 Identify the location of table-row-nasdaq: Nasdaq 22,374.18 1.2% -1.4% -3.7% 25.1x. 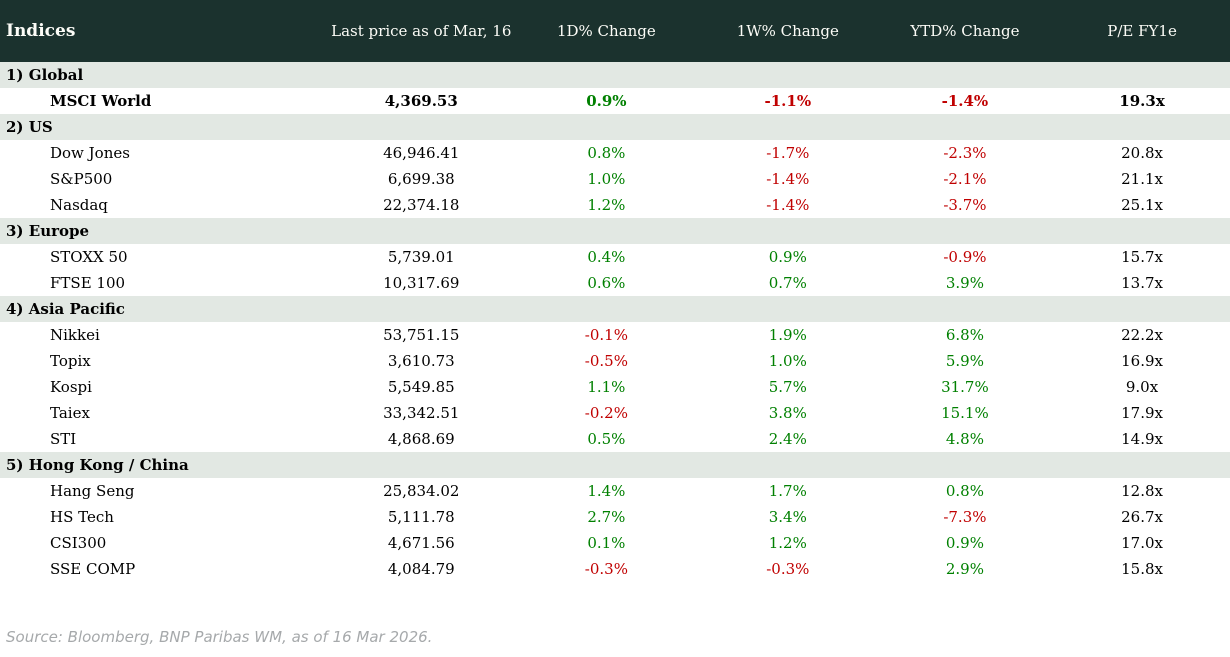
(615, 205).